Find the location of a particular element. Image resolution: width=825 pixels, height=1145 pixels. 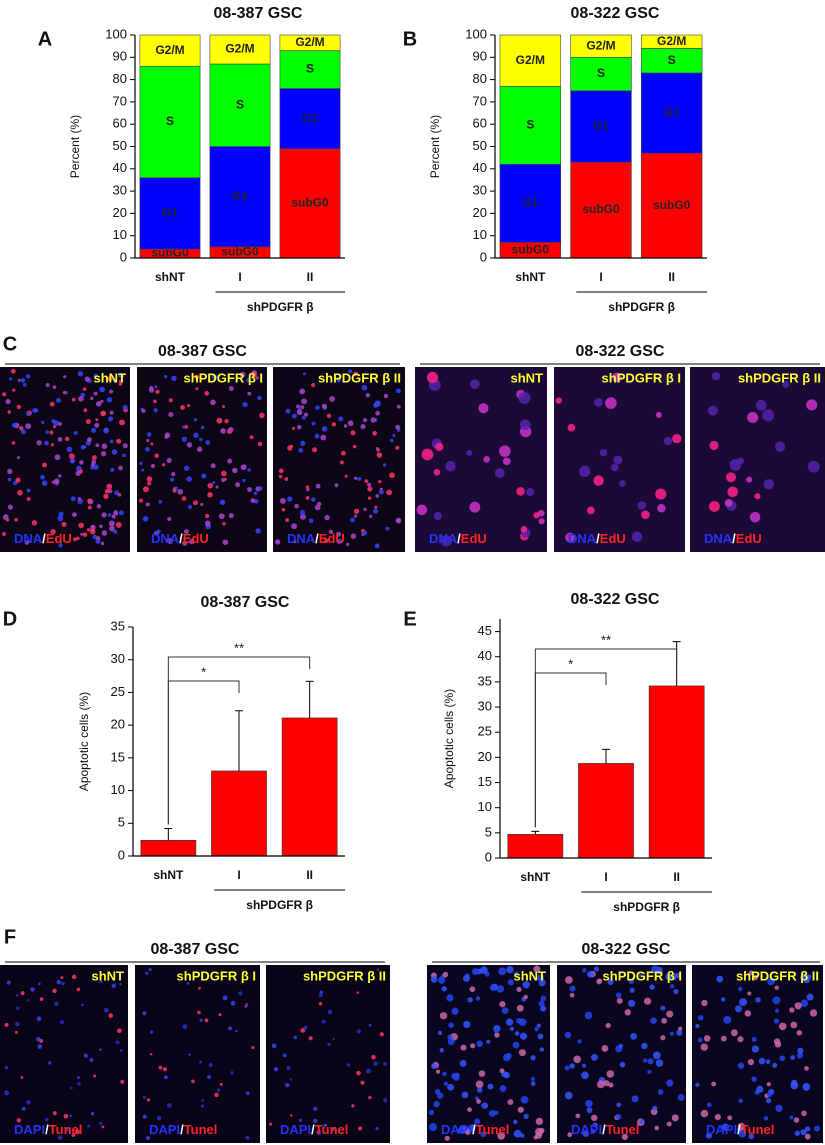

group-label: shPDGFR β is located at coordinates (279, 905).